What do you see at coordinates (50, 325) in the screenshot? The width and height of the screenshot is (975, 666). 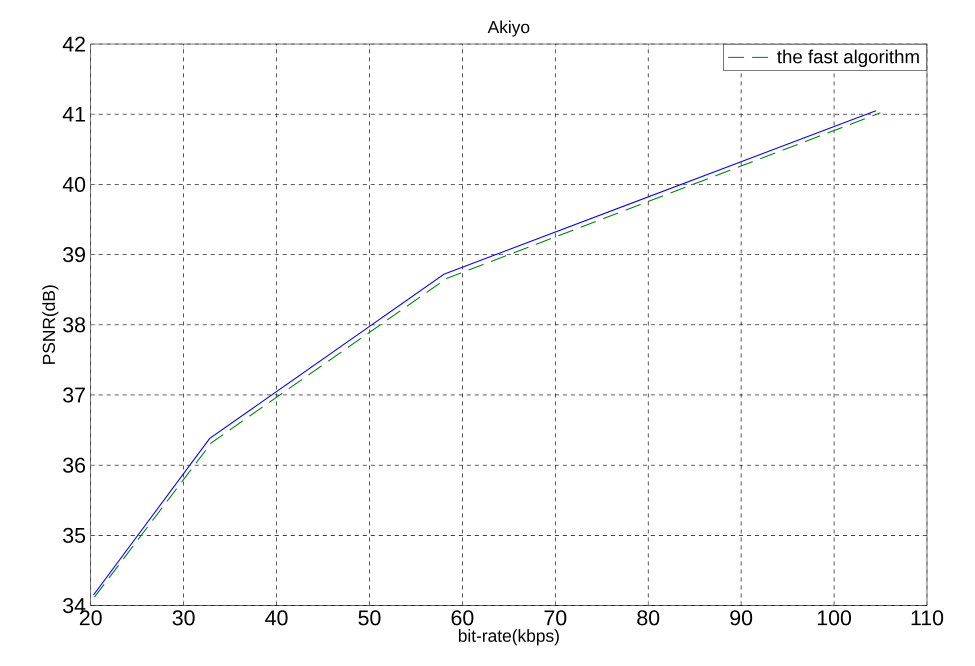 I see `y-axis-title: PSNR(dB)` at bounding box center [50, 325].